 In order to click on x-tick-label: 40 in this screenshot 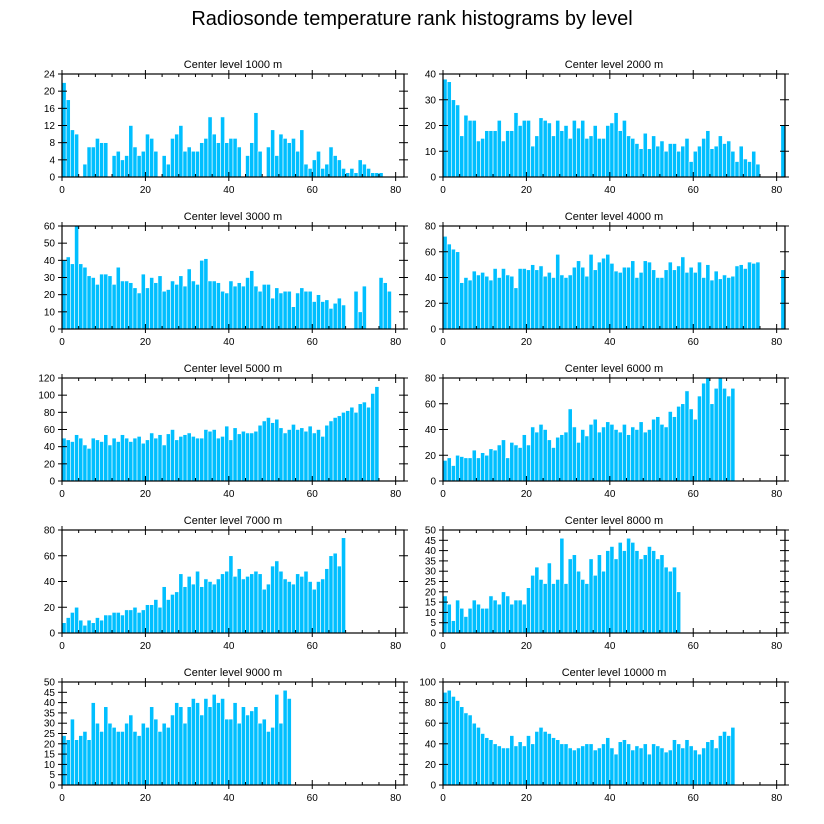, I will do `click(229, 798)`.